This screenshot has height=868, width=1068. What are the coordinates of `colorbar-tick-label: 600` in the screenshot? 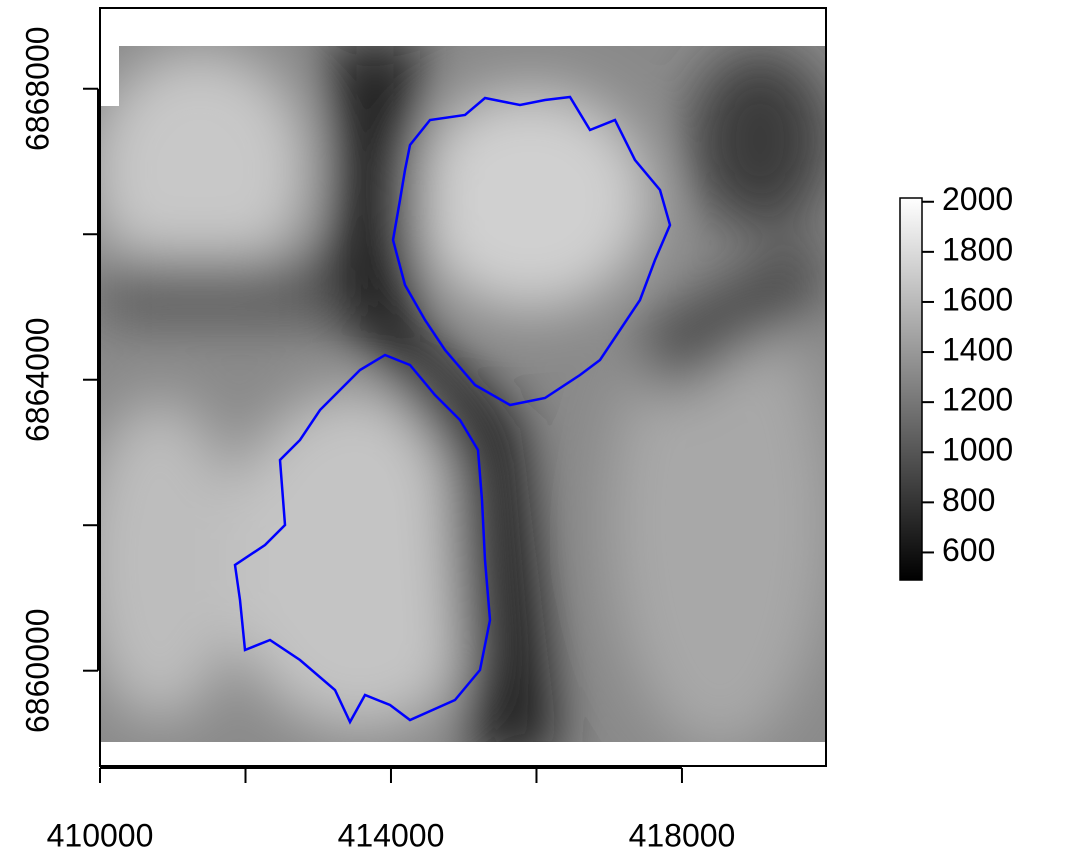 It's located at (968, 550).